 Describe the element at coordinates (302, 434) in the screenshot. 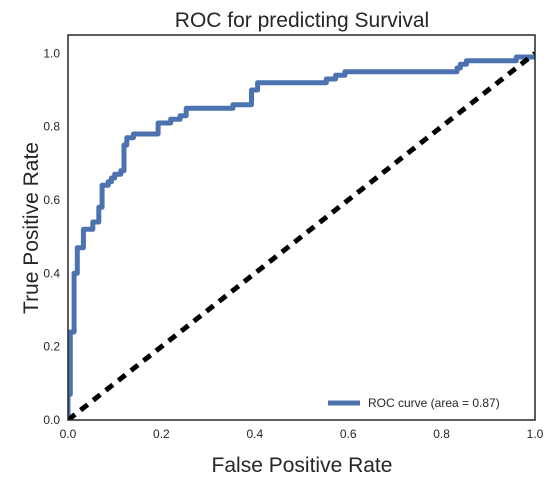

I see `x-axis-ticks: 0.0 0.2 0.4 0.6 0.8 1.0` at that location.